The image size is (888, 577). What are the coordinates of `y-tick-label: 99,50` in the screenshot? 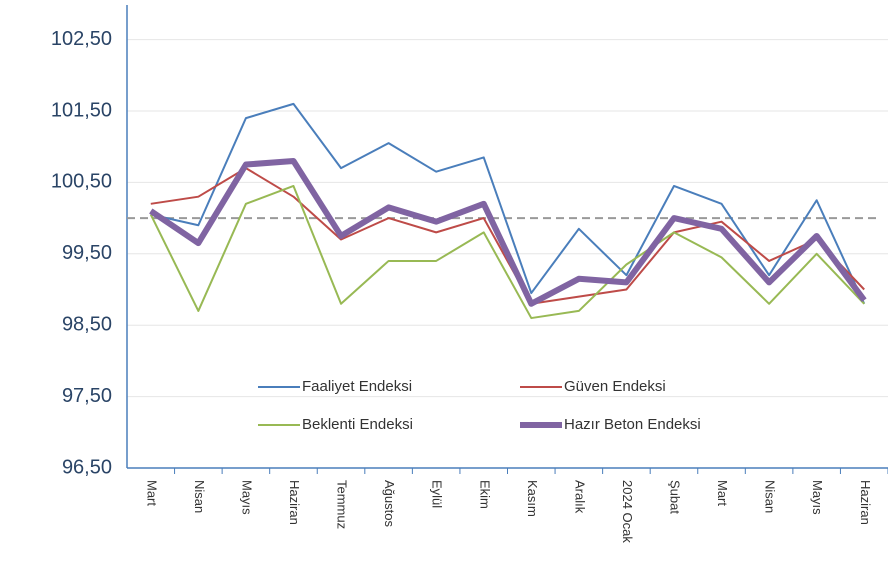 It's located at (87, 253).